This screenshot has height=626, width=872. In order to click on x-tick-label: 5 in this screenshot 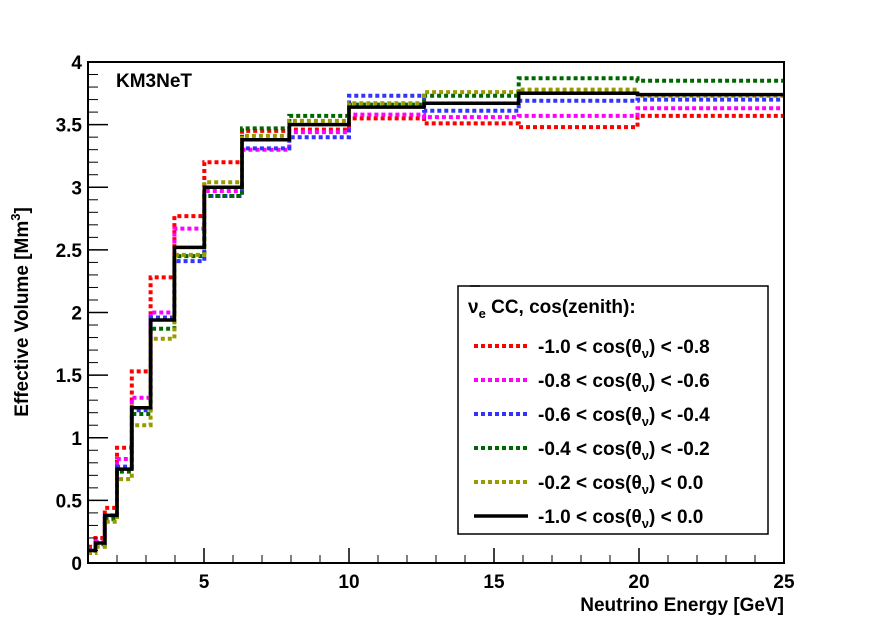, I will do `click(204, 582)`.